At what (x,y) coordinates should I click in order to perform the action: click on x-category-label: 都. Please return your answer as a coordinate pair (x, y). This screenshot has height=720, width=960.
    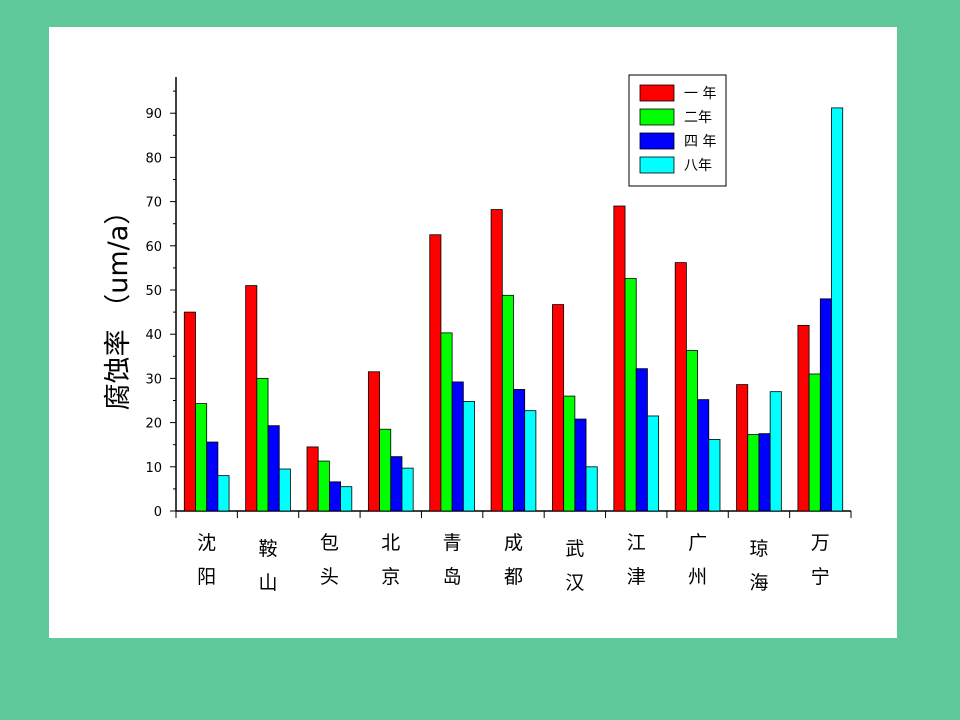
    Looking at the image, I should click on (513, 577).